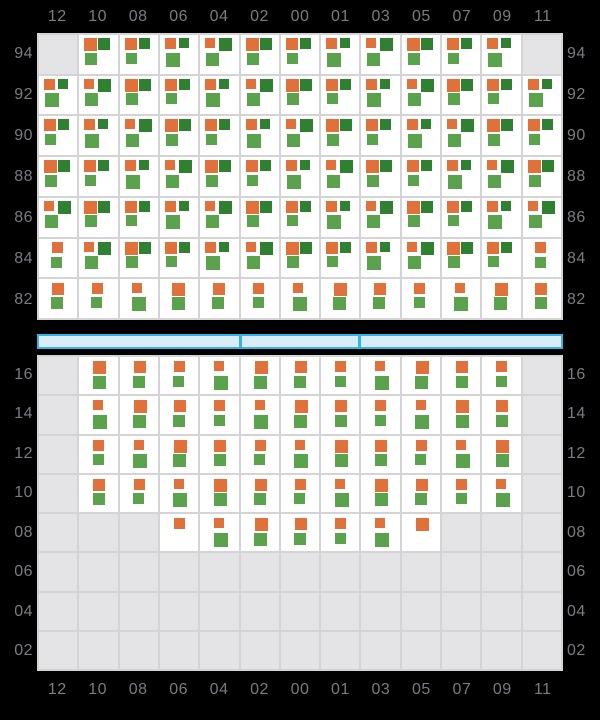  I want to click on x-axis-tick-label: 07, so click(462, 16).